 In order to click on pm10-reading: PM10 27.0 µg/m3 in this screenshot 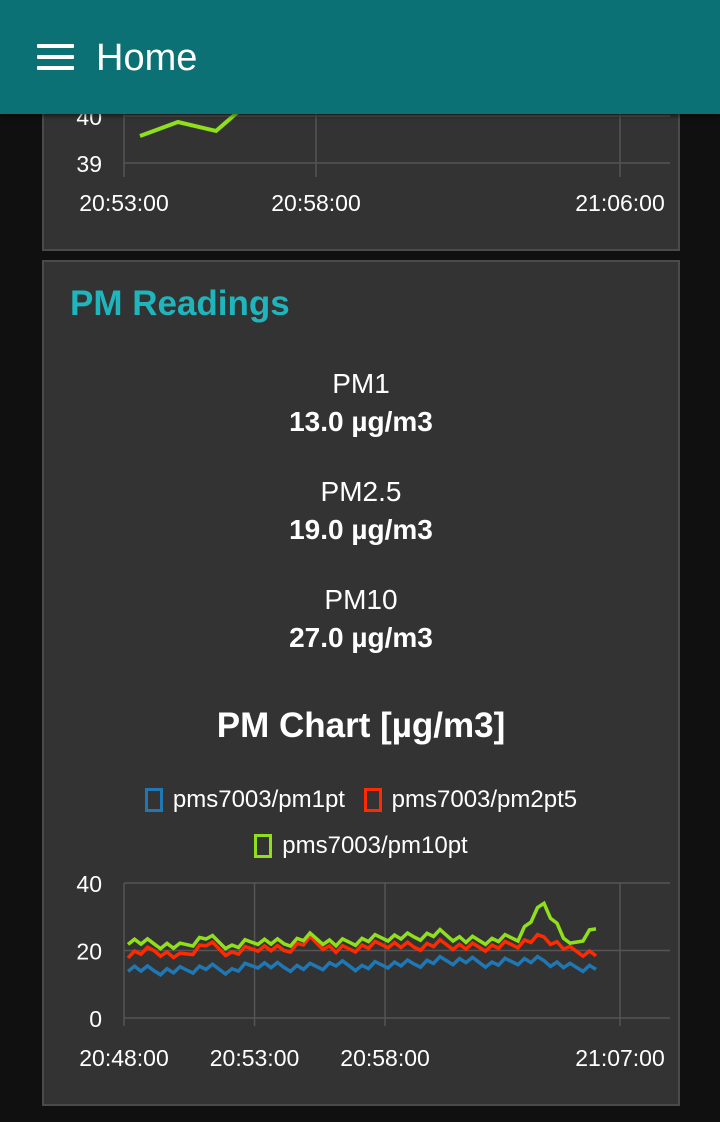, I will do `click(361, 620)`.